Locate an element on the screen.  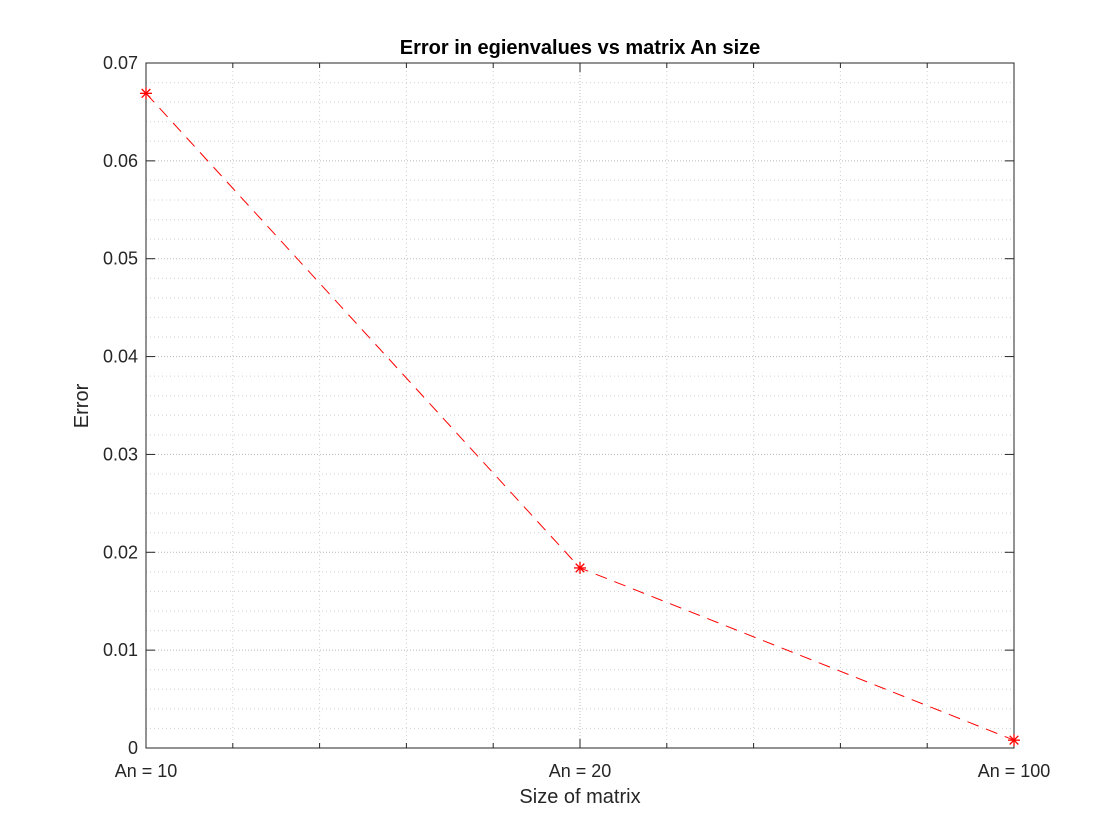
x-tick-label: An = 20 is located at coordinates (580, 771).